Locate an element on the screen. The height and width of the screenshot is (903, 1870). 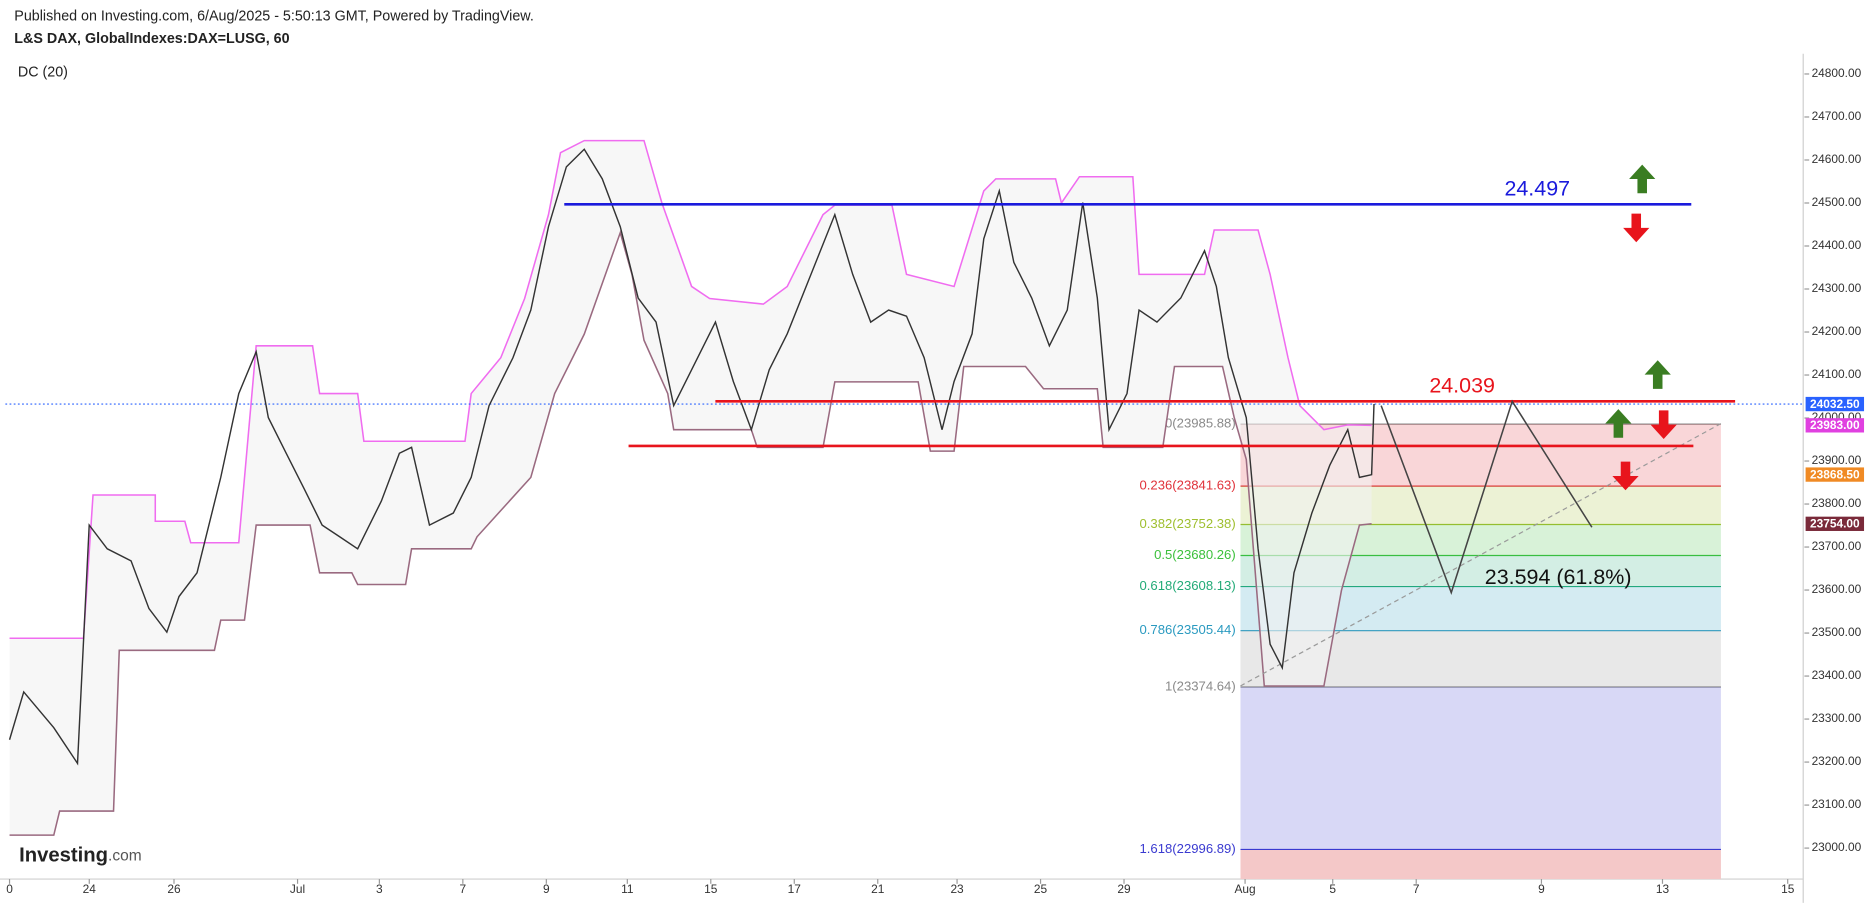
fib-level-label: 1(23374.64) is located at coordinates (1200, 685).